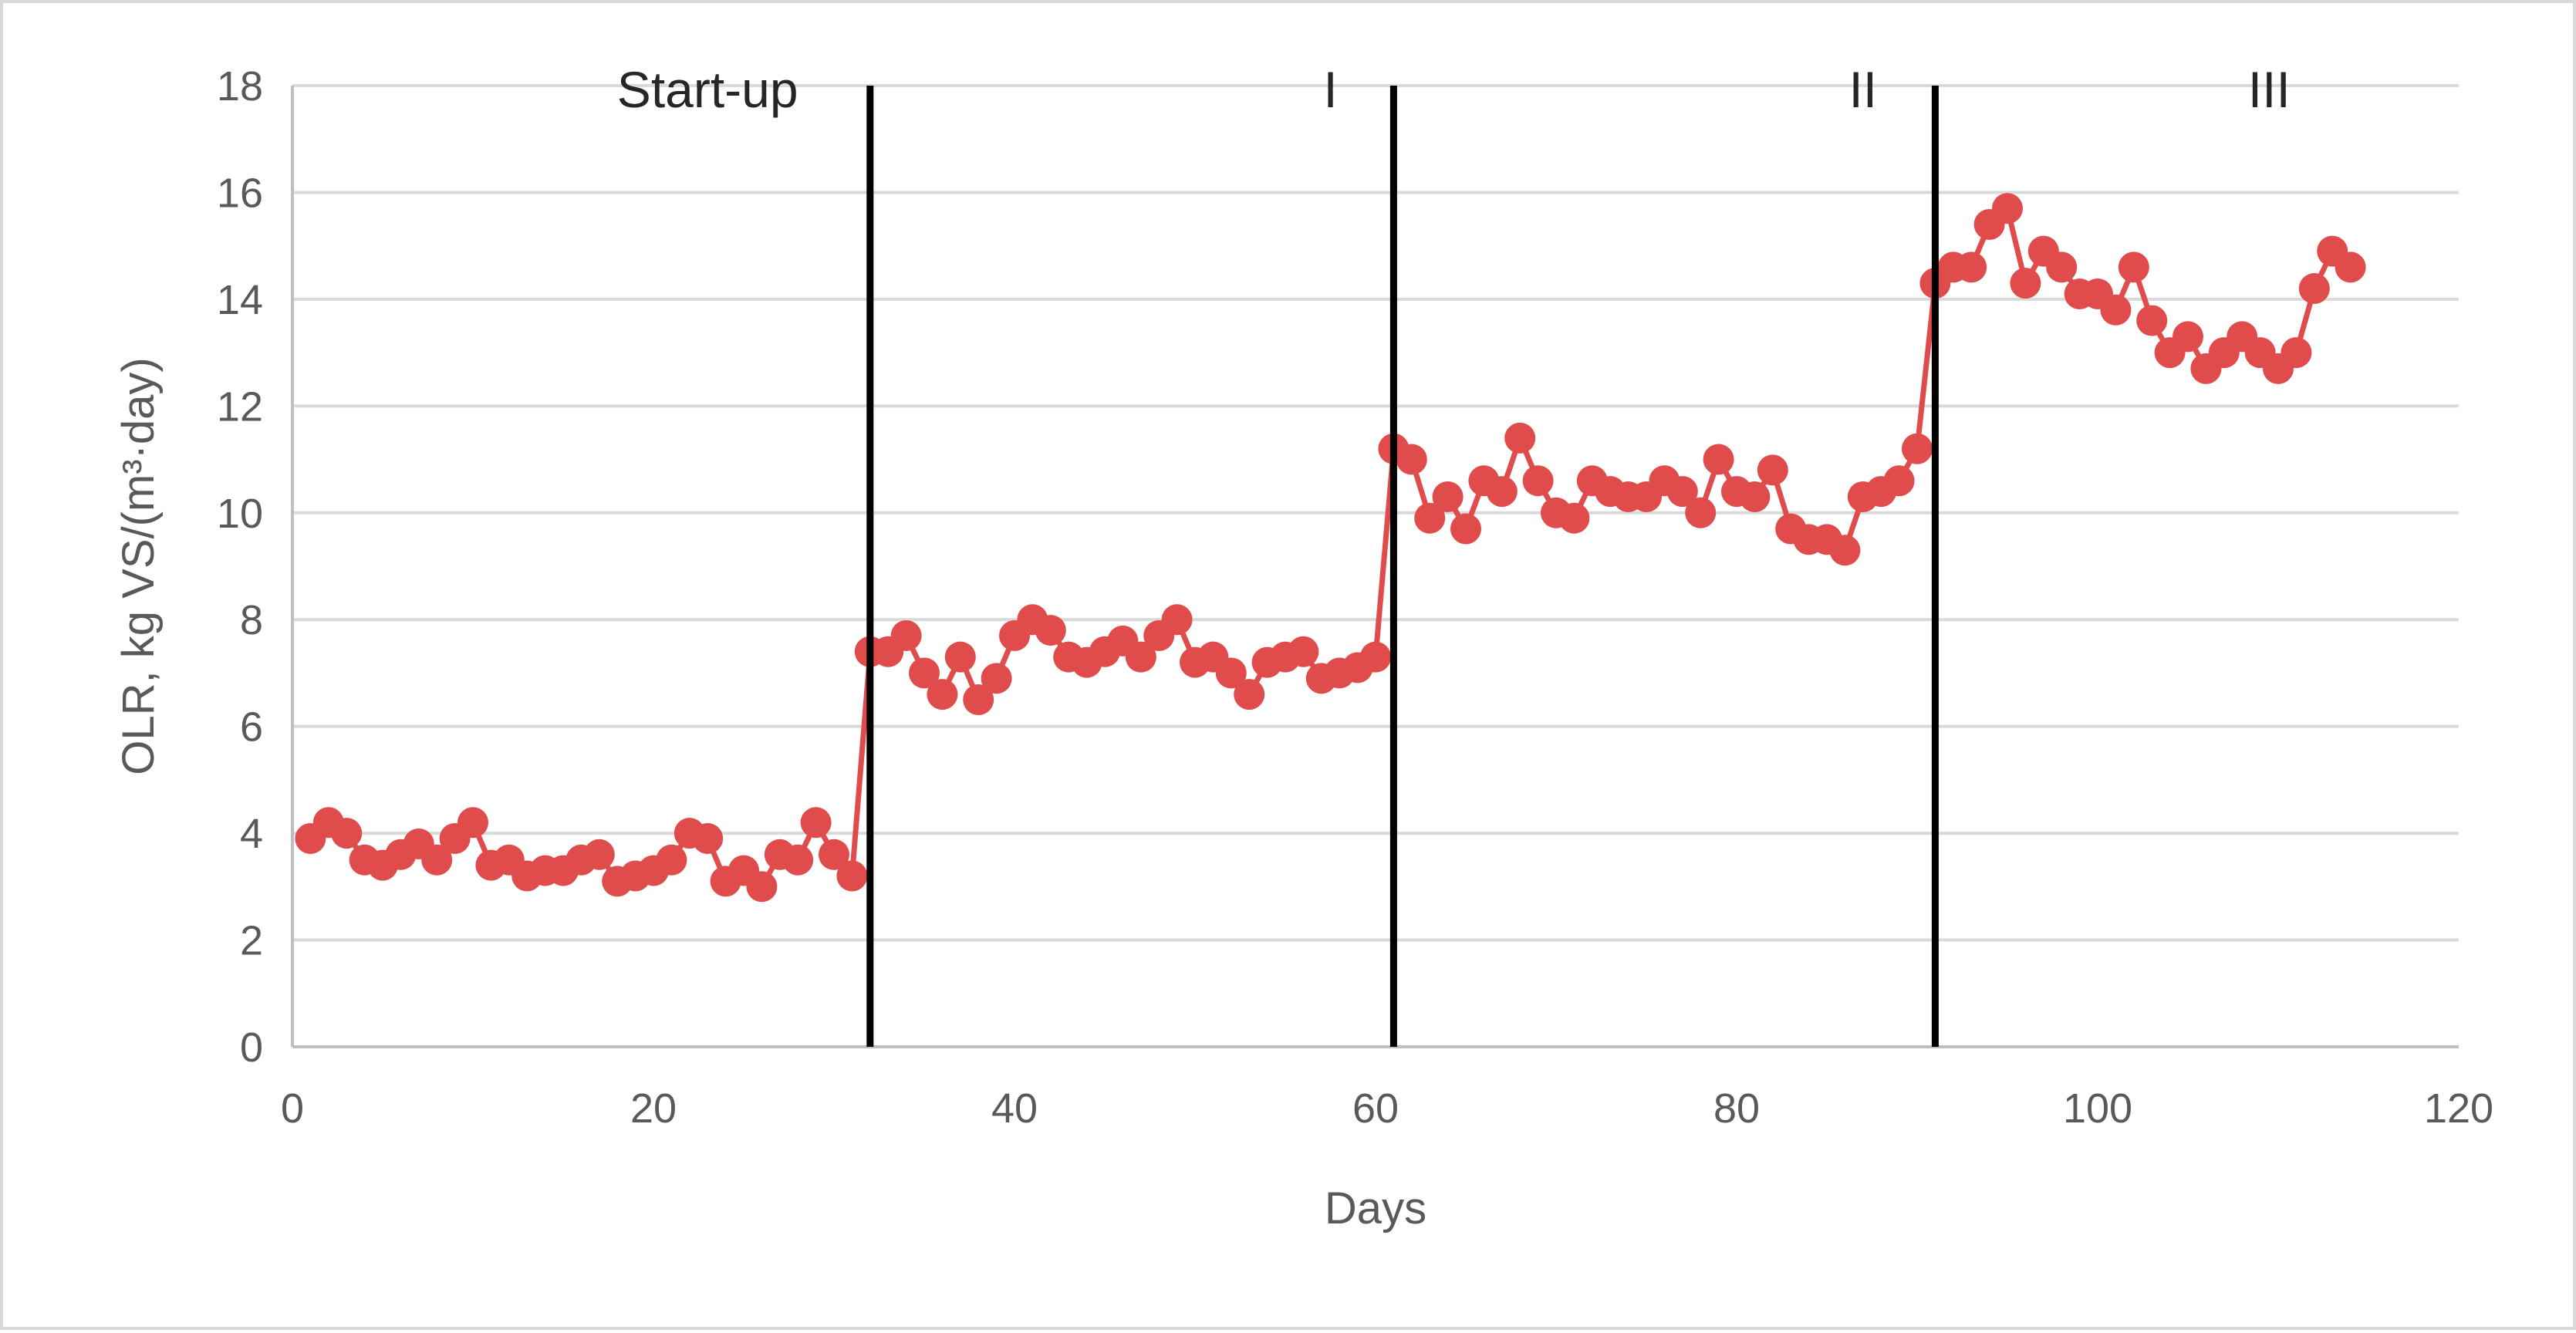  Describe the element at coordinates (240, 300) in the screenshot. I see `y-tick-label: 14` at that location.